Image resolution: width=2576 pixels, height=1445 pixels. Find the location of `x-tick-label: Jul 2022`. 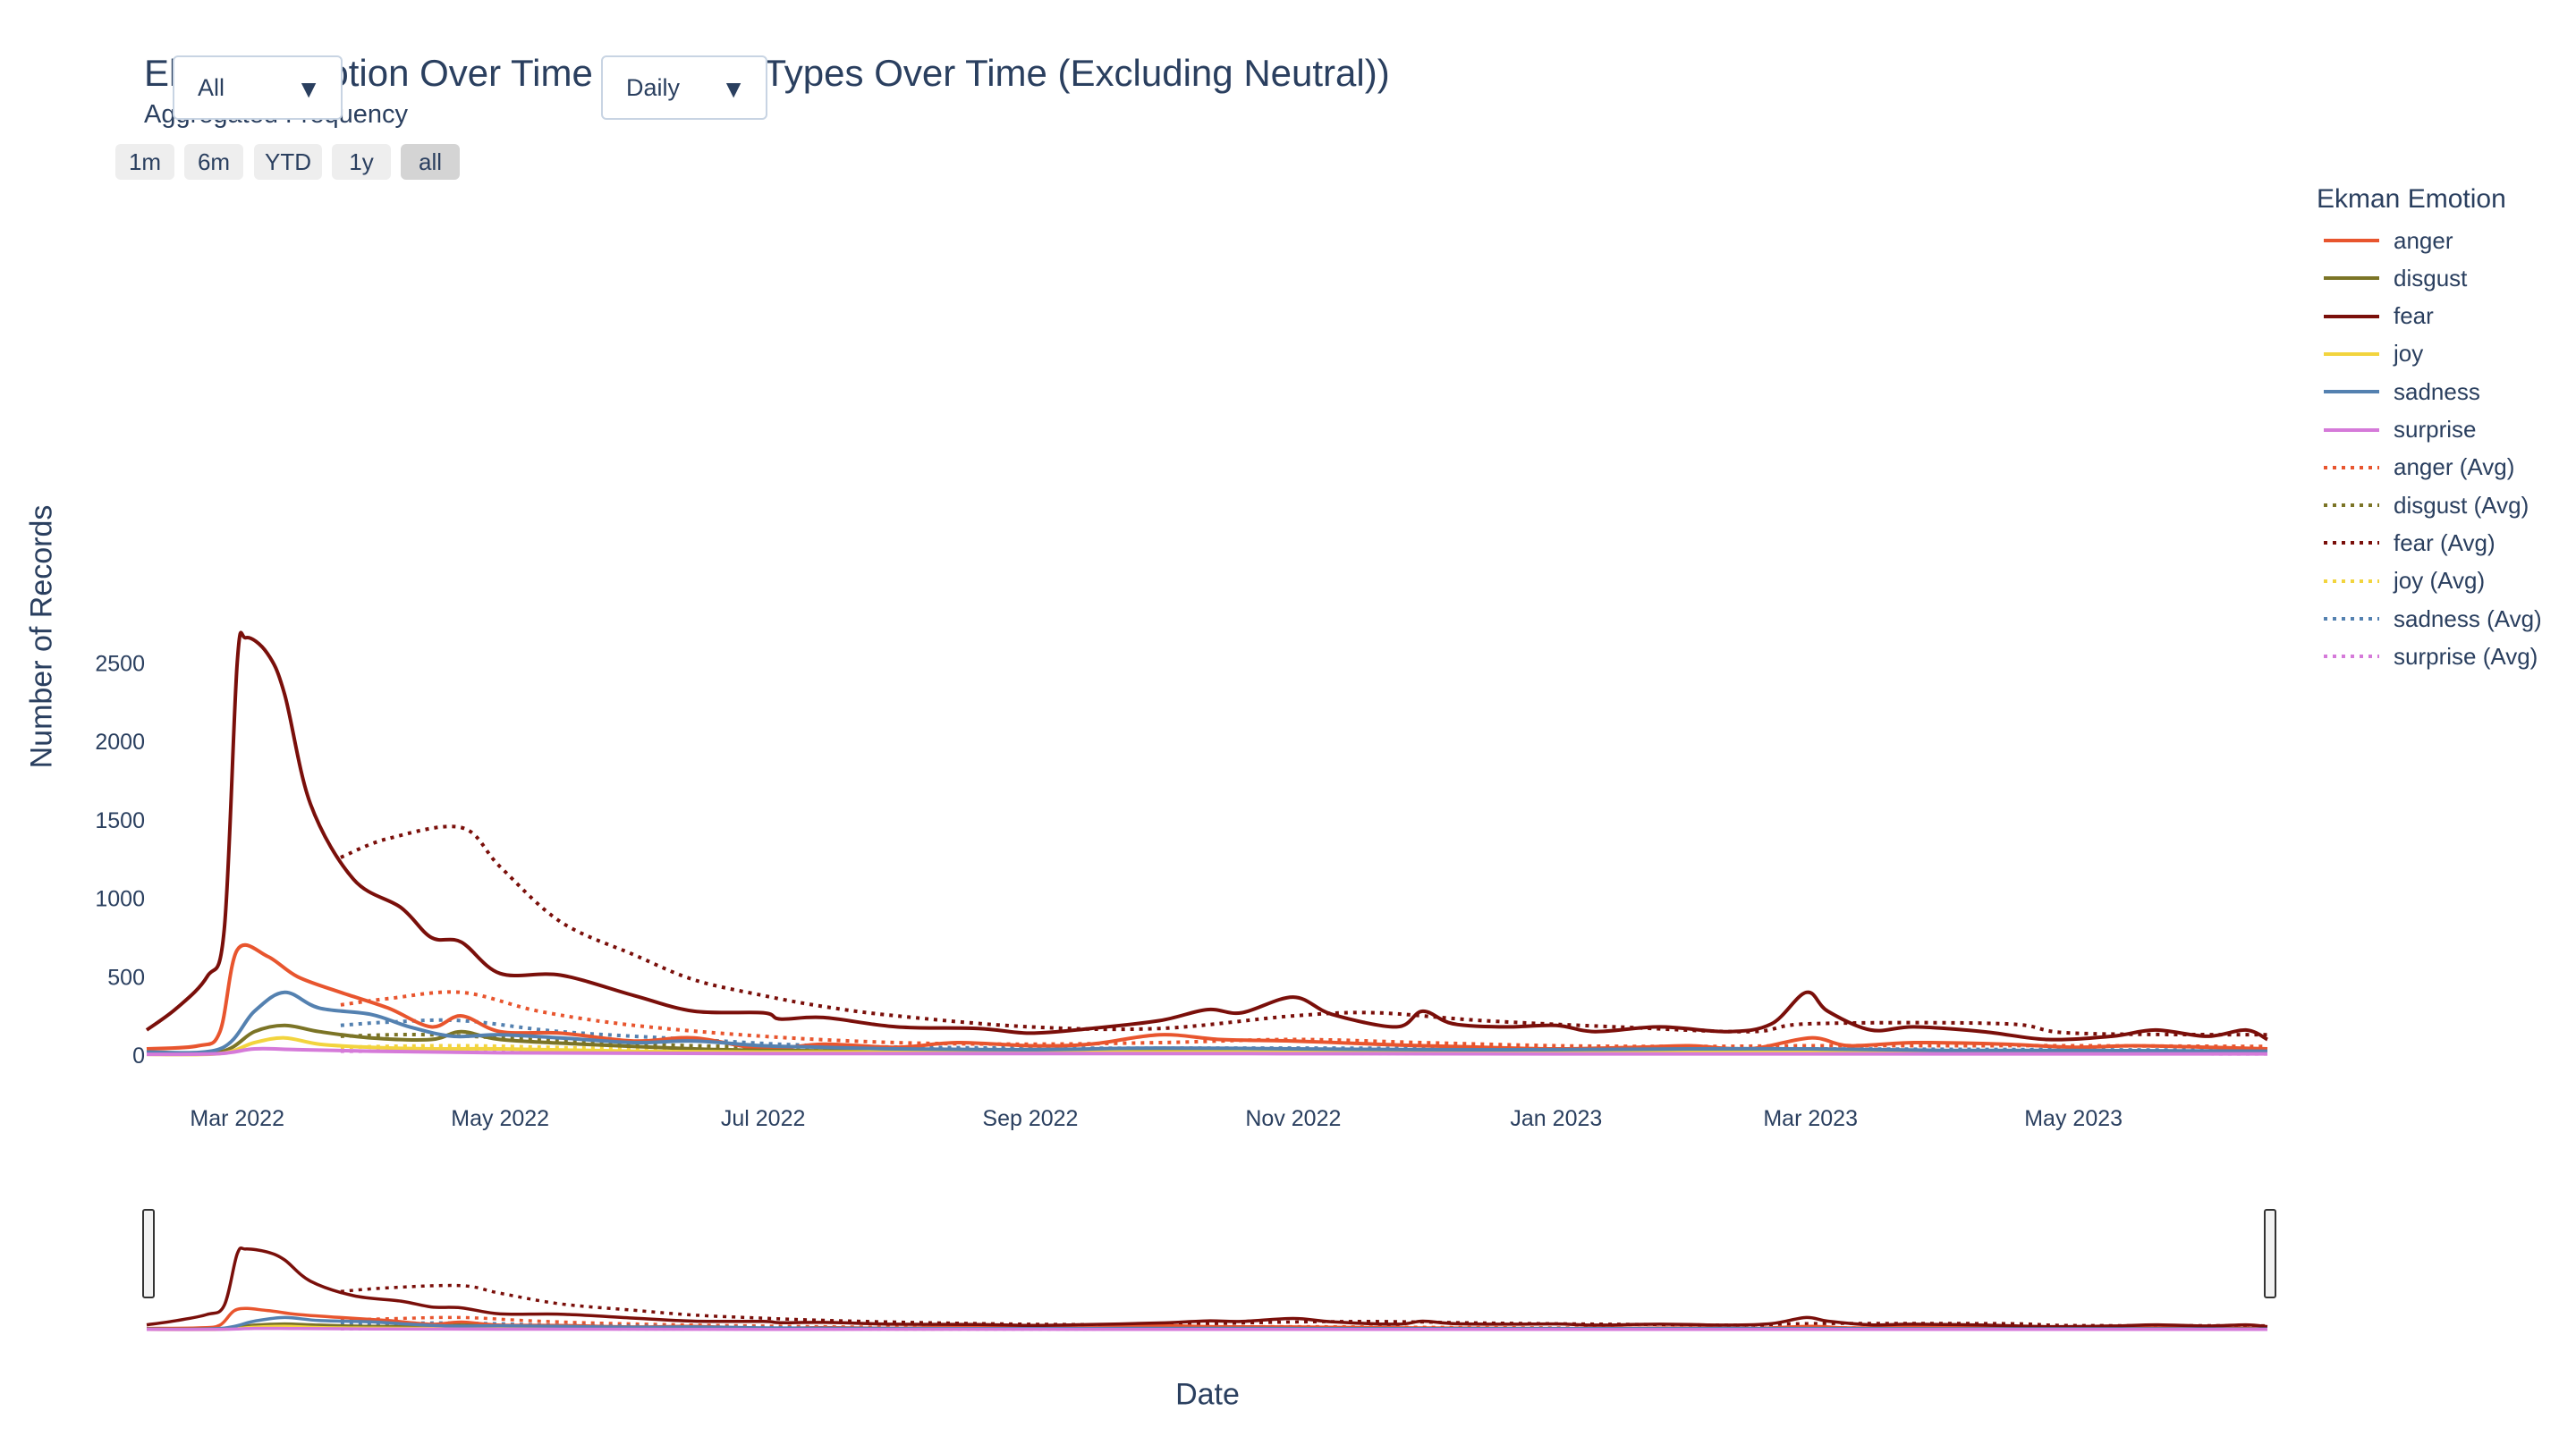

x-tick-label: Jul 2022 is located at coordinates (763, 1118).